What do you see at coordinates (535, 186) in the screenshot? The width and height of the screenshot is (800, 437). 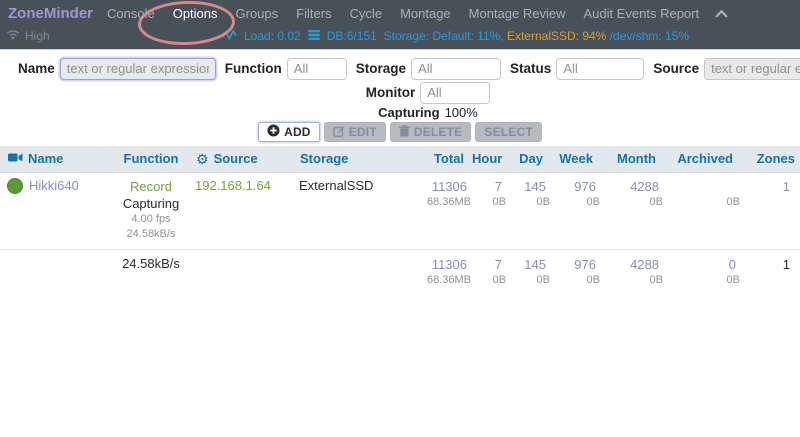 I see `day-events-link: 145` at bounding box center [535, 186].